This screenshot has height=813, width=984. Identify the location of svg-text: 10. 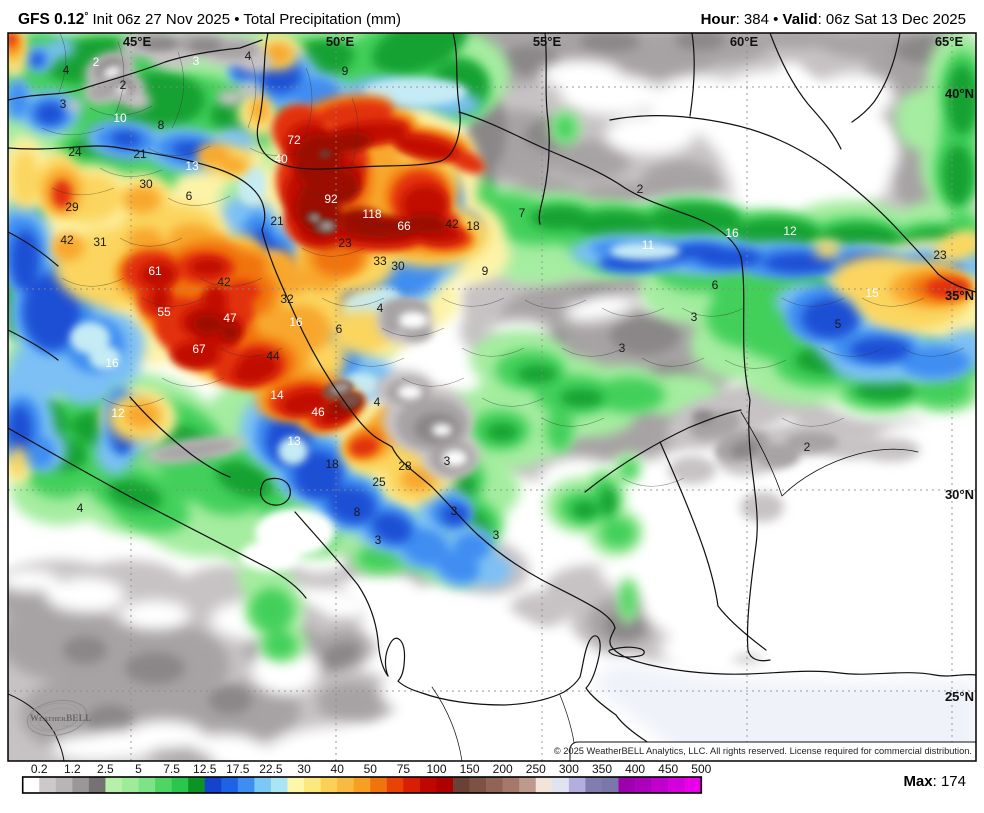
(120, 118).